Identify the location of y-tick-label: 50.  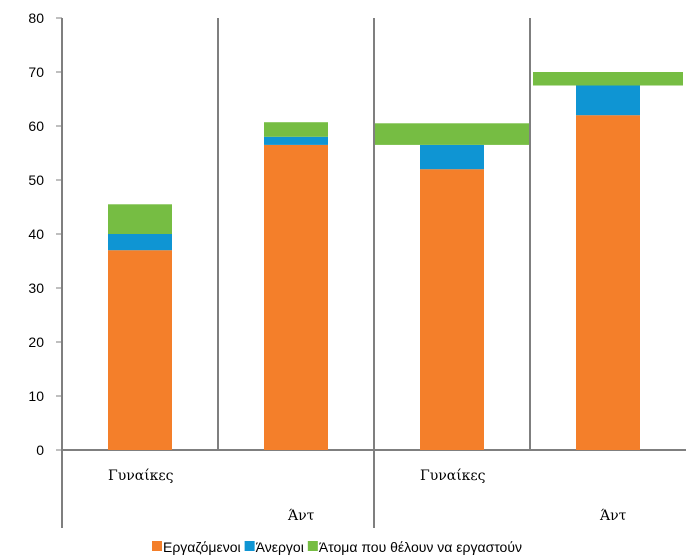
(36, 180).